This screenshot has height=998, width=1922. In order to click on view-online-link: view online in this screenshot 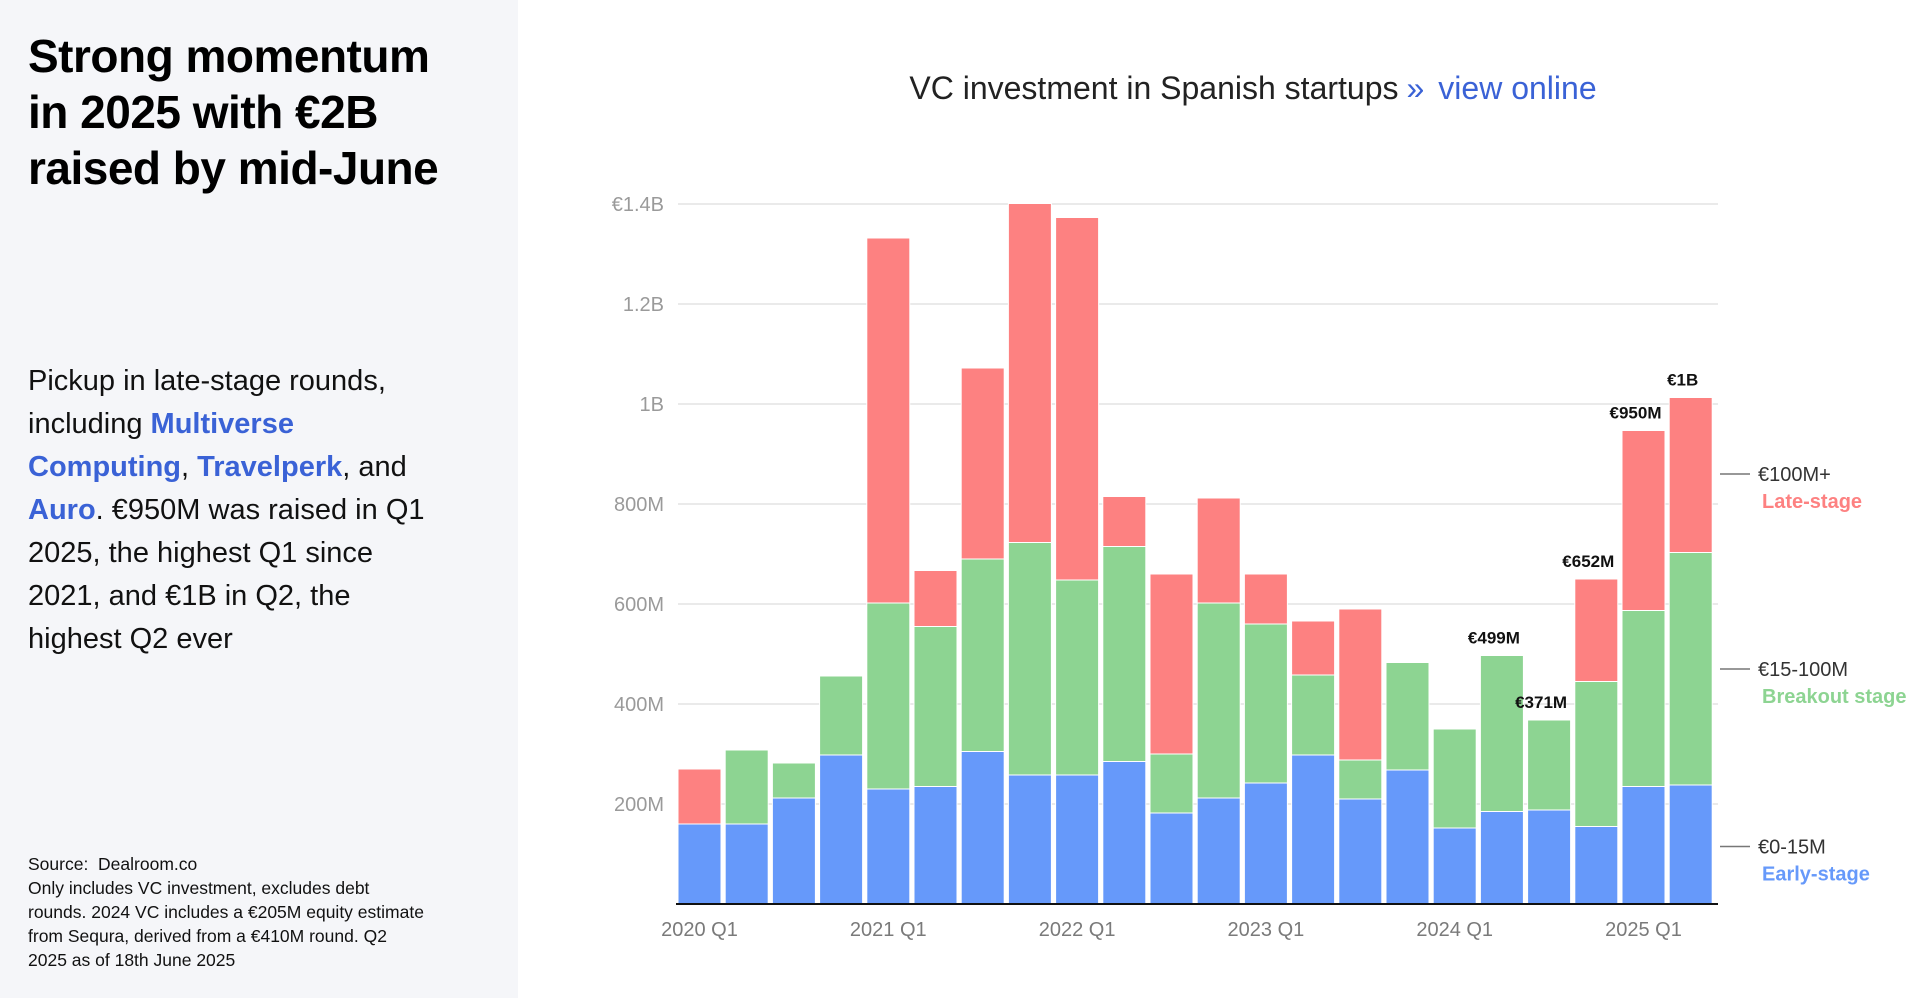, I will do `click(1517, 88)`.